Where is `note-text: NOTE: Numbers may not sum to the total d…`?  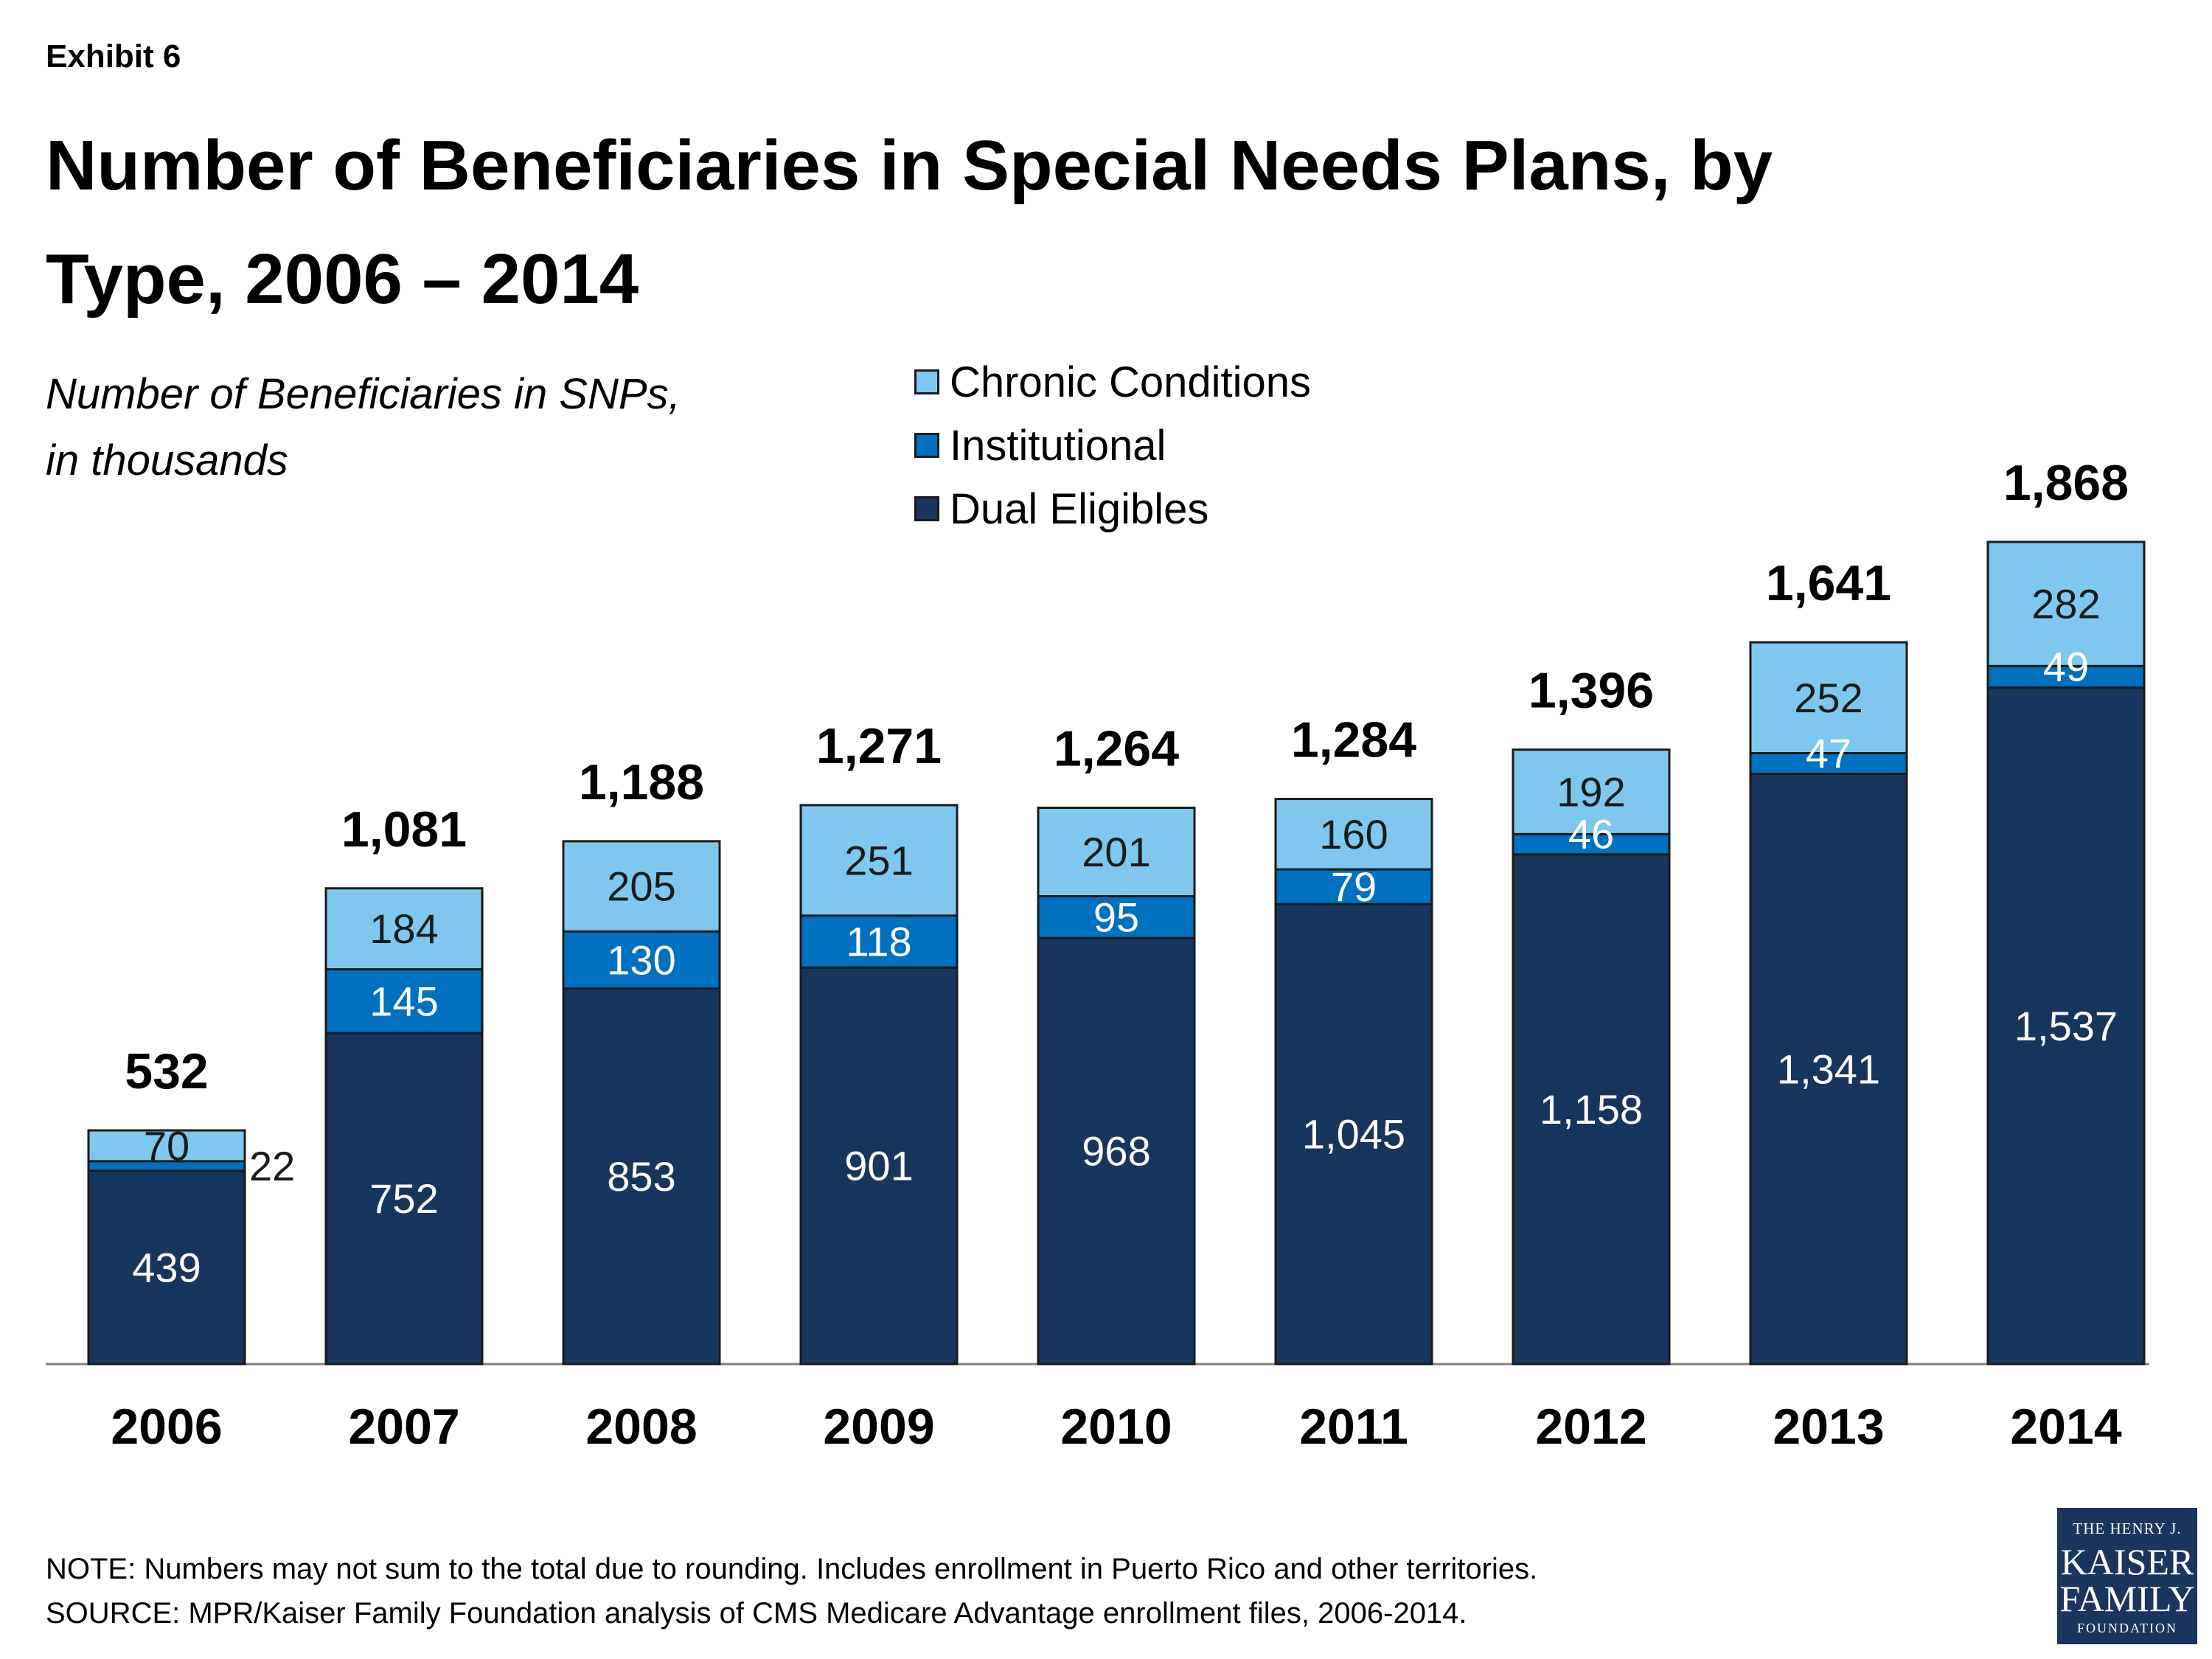 note-text: NOTE: Numbers may not sum to the total d… is located at coordinates (792, 1569).